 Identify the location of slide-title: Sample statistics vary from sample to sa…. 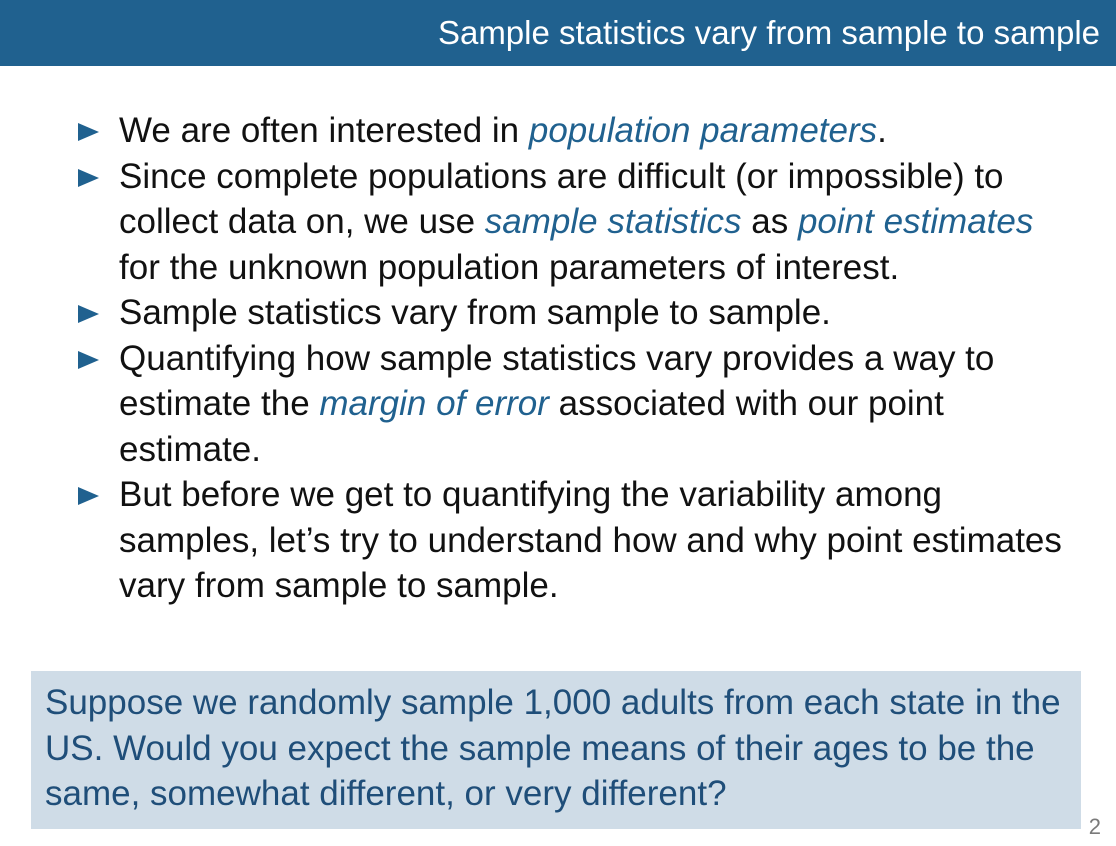
(768, 32).